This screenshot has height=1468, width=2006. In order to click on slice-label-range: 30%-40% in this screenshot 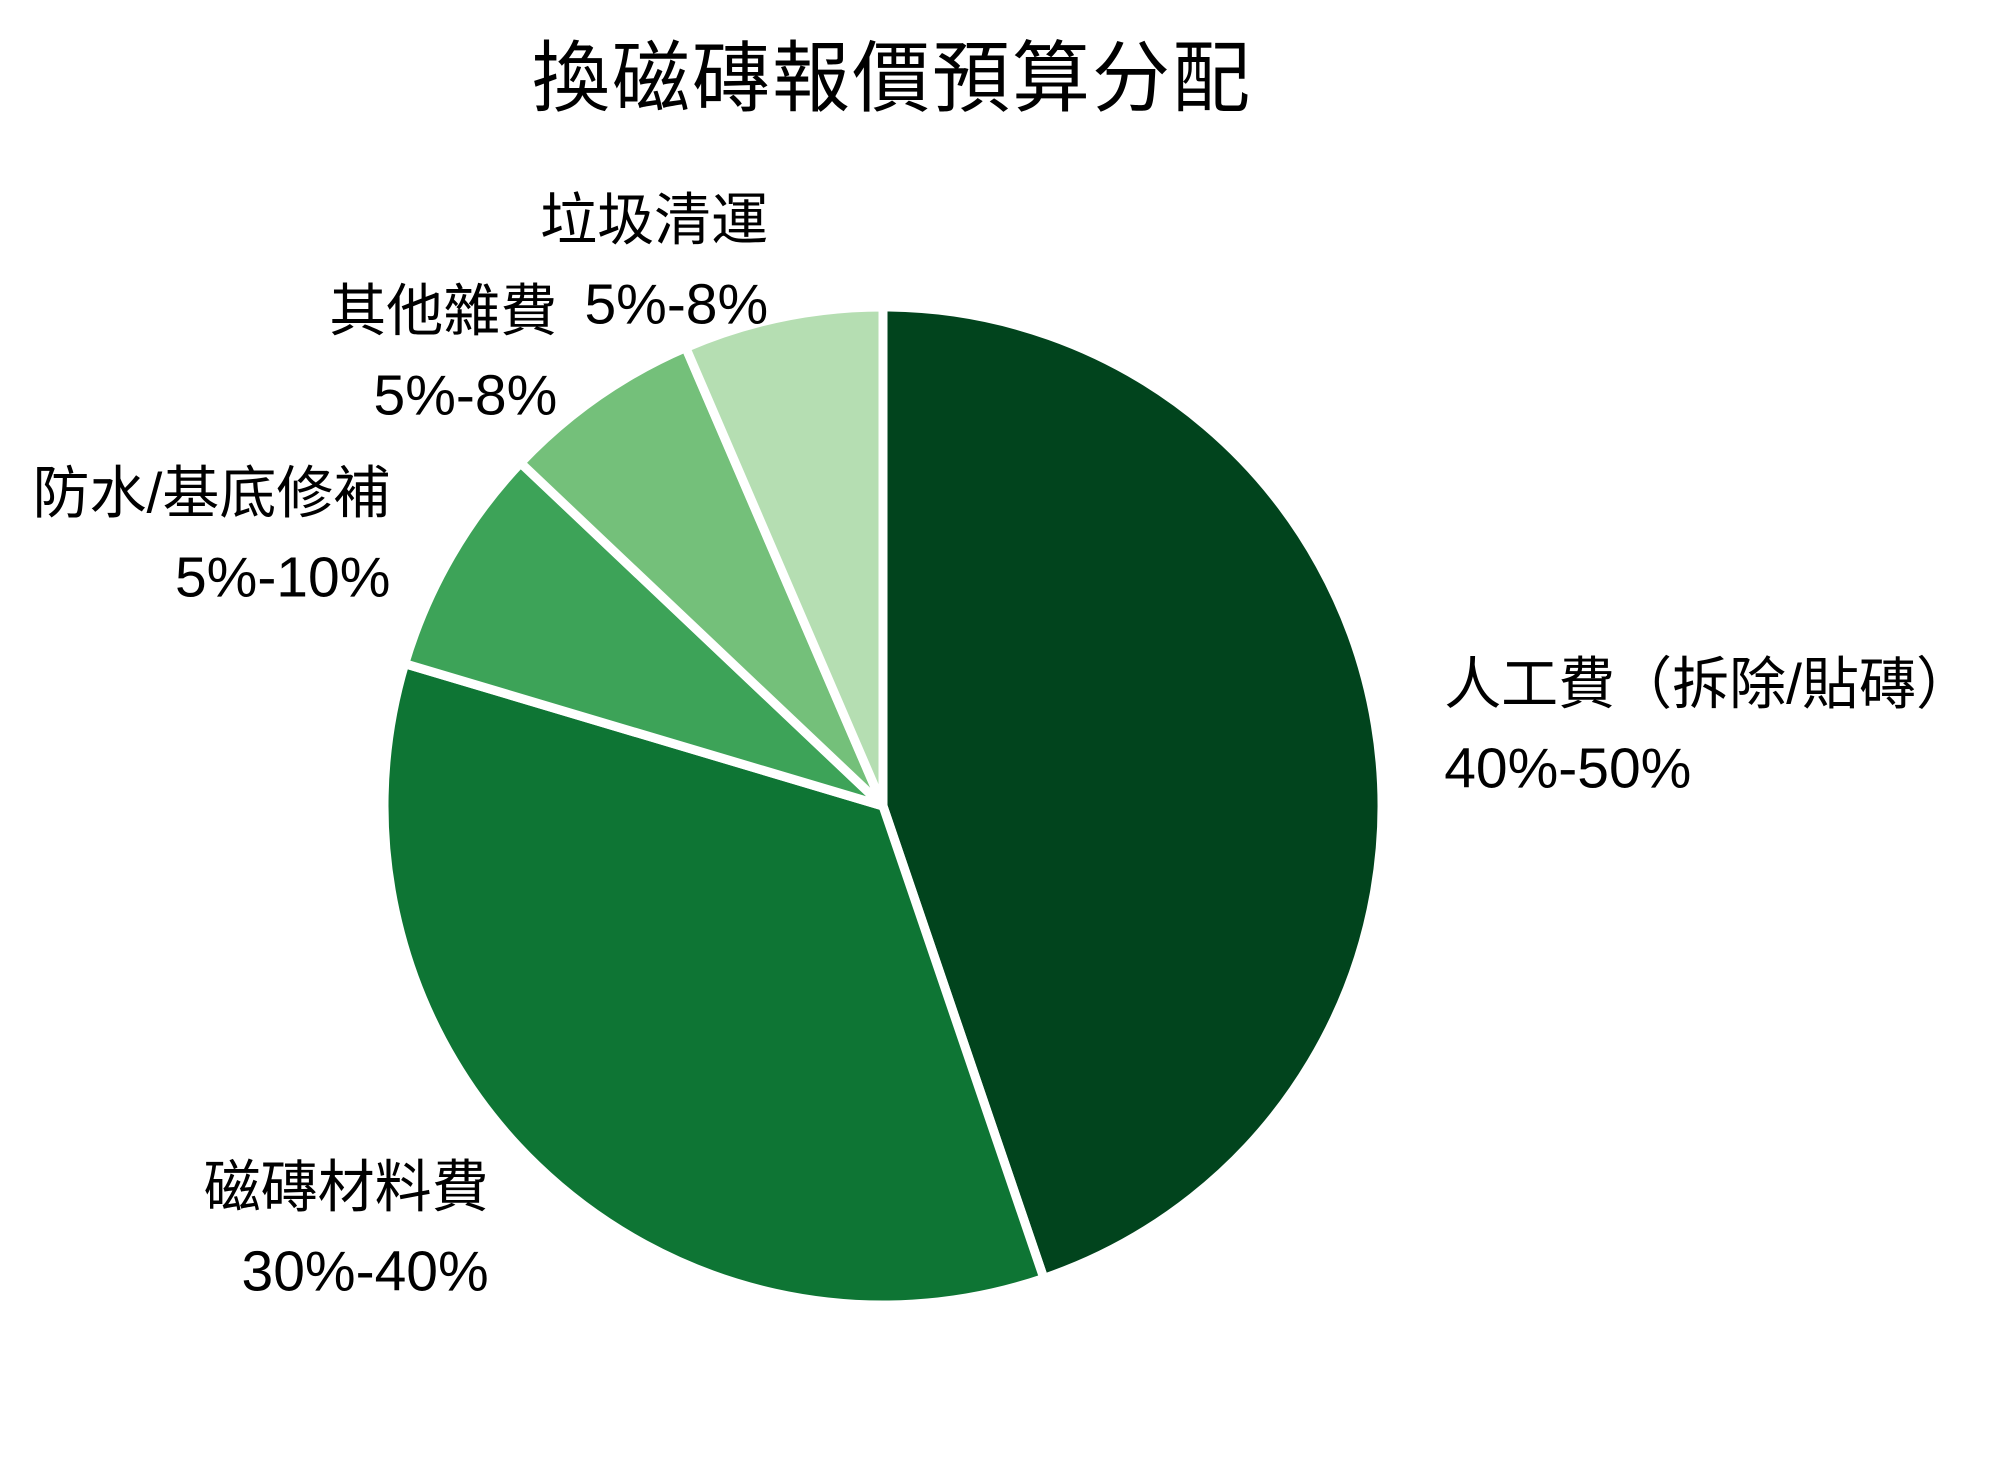, I will do `click(365, 1272)`.